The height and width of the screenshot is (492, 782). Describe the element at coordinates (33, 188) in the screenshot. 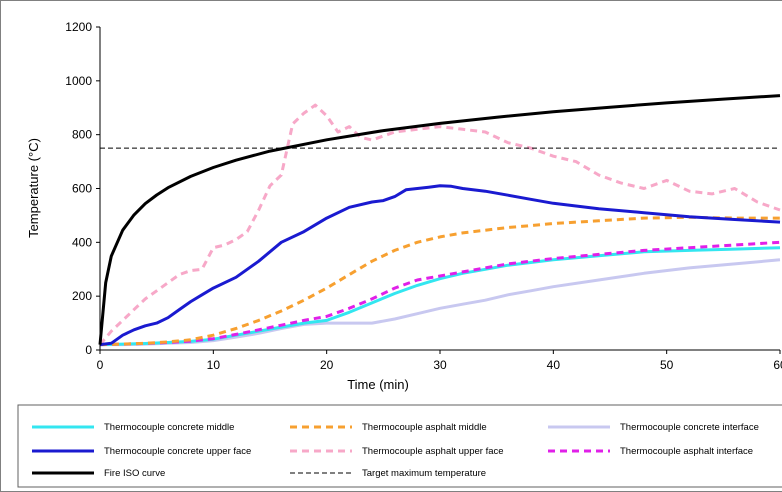

I see `y-axis-label: Temperature (°C)` at that location.